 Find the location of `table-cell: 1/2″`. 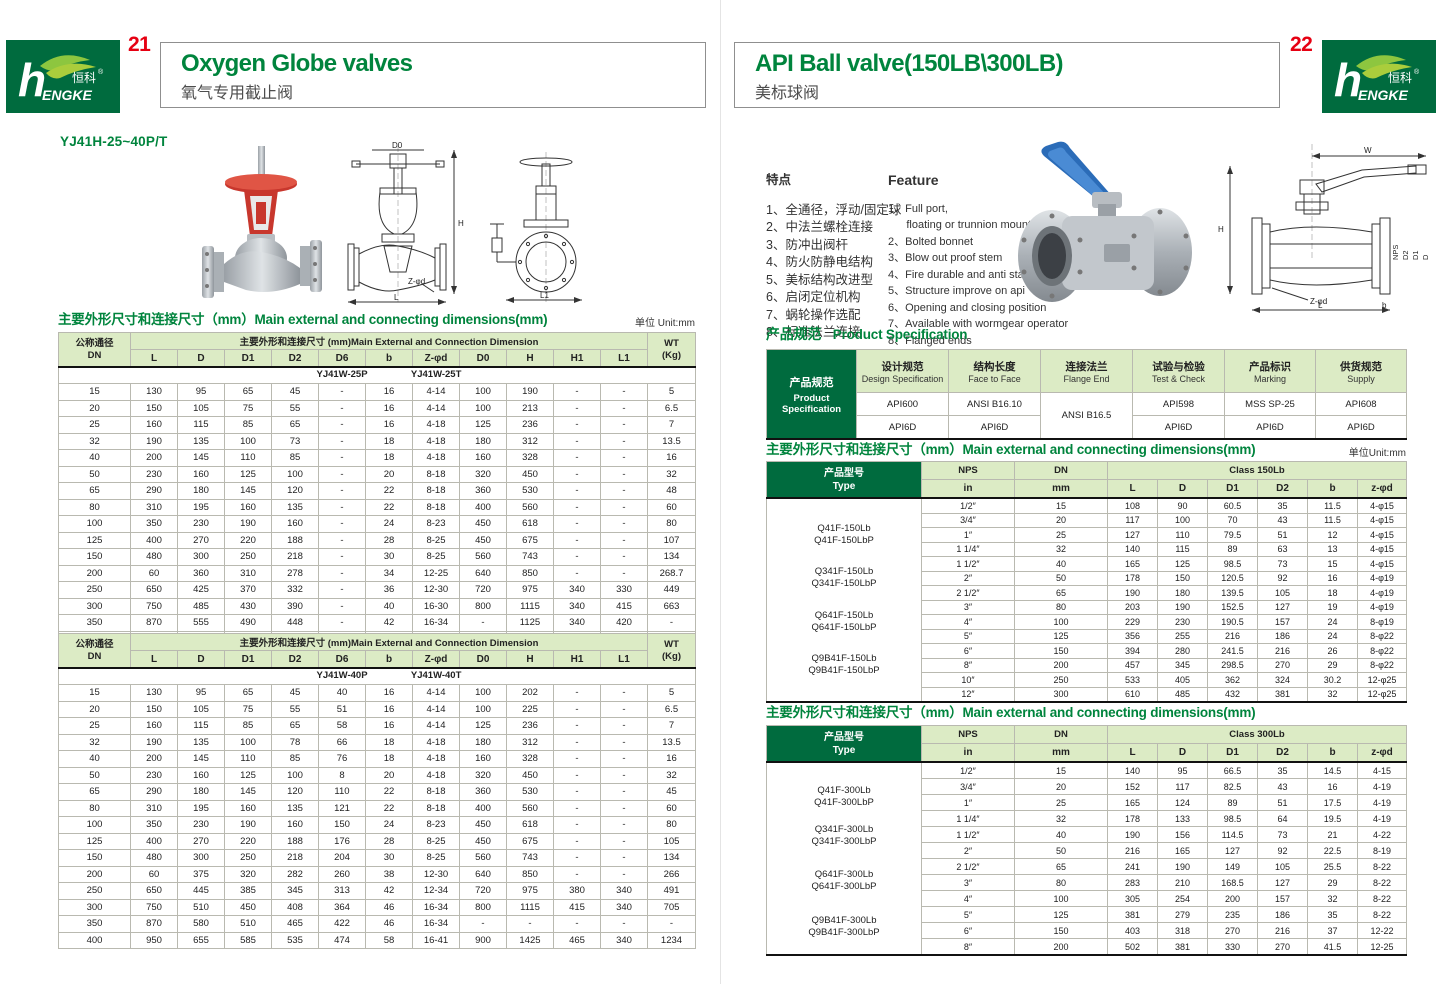

table-cell: 1/2″ is located at coordinates (968, 505).